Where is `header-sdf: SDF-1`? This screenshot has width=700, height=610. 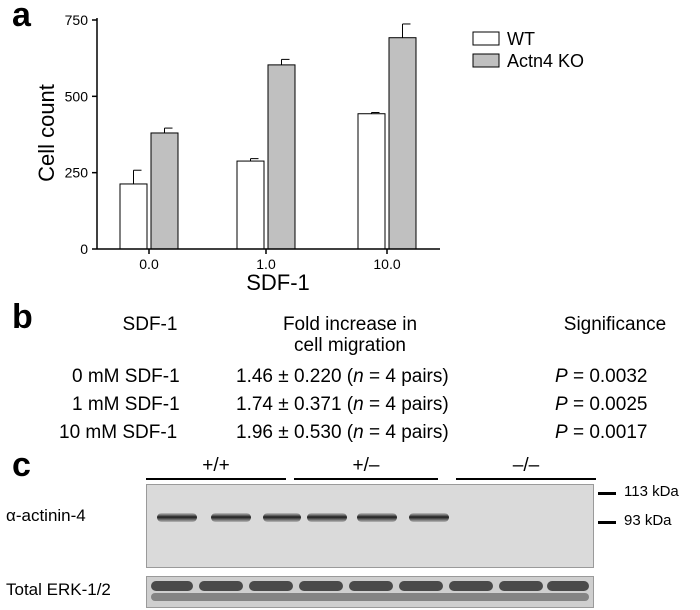
header-sdf: SDF-1 is located at coordinates (150, 324).